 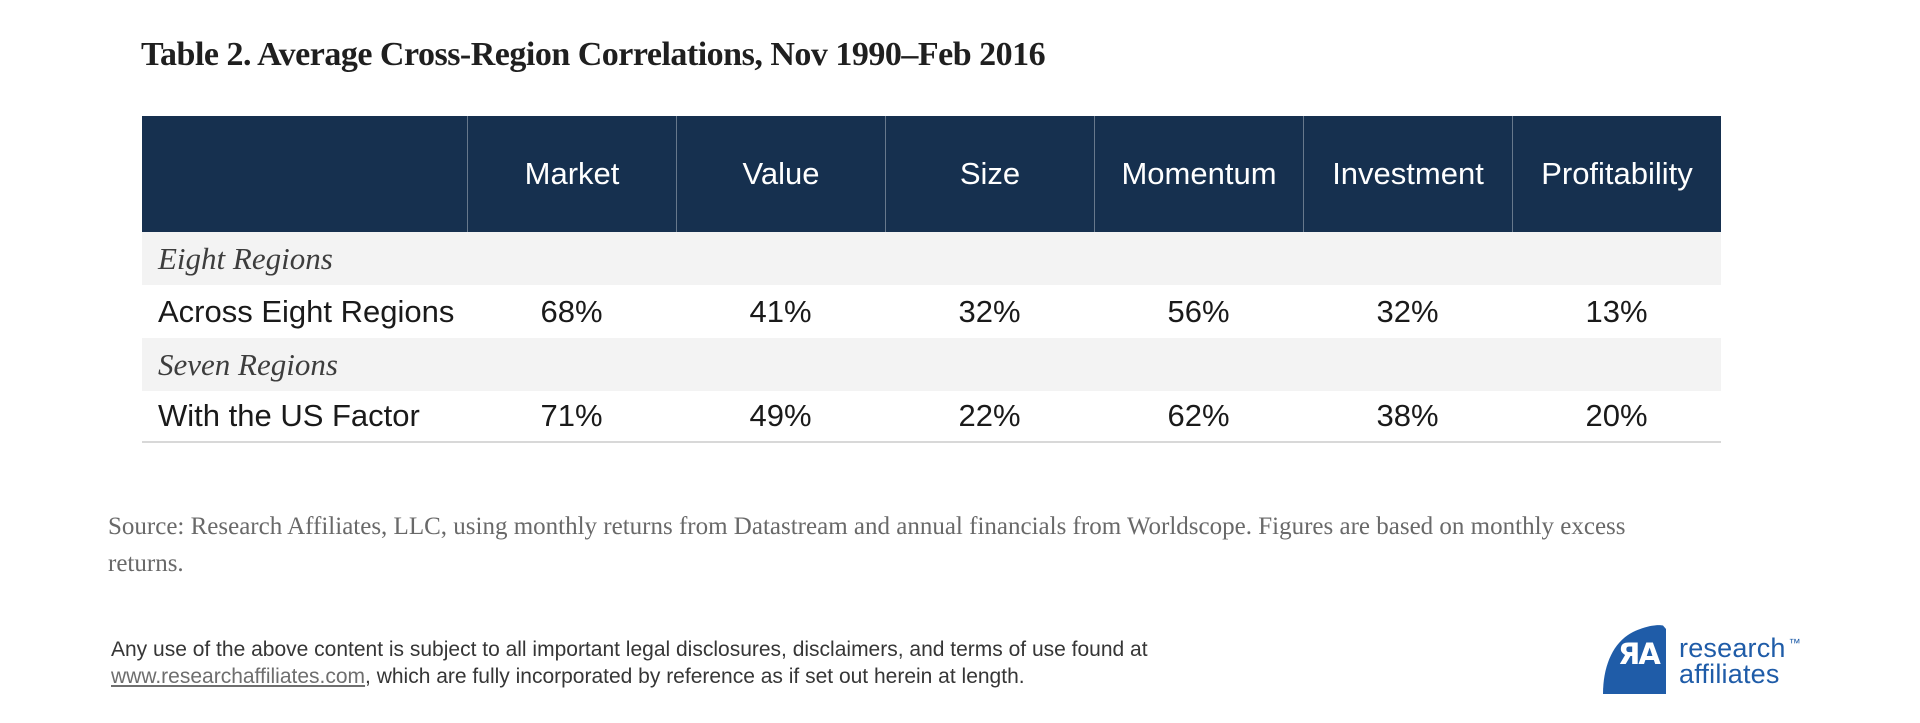 What do you see at coordinates (146, 563) in the screenshot?
I see `source-note-line2: returns.` at bounding box center [146, 563].